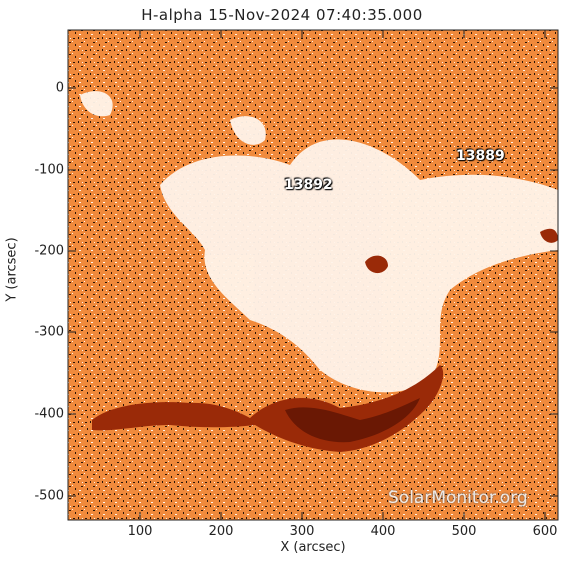 The height and width of the screenshot is (564, 564). Describe the element at coordinates (49, 251) in the screenshot. I see `y-tick-label: -200` at that location.